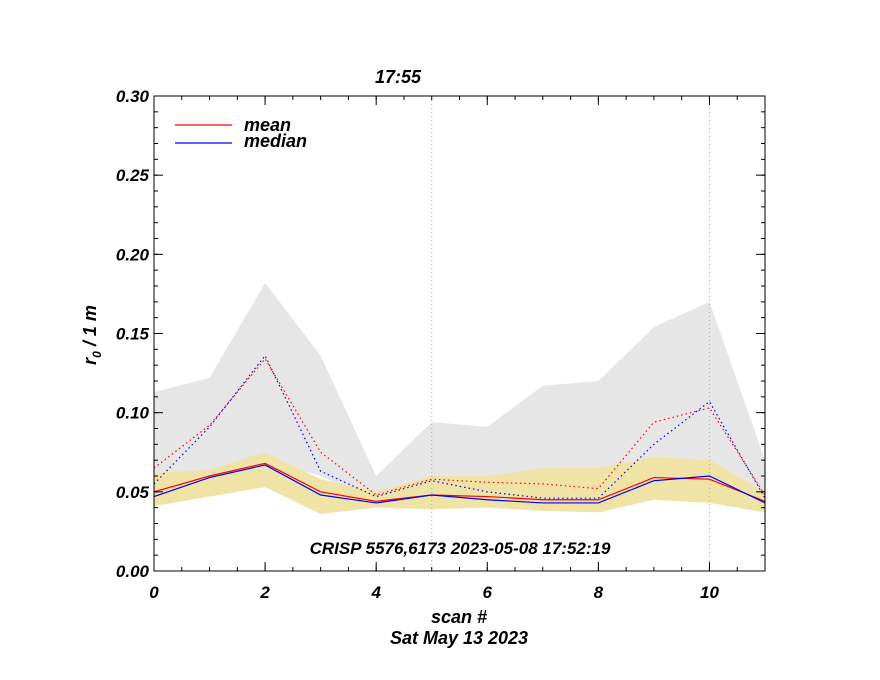  Describe the element at coordinates (133, 254) in the screenshot. I see `y-tick-label-4: 0.20` at that location.